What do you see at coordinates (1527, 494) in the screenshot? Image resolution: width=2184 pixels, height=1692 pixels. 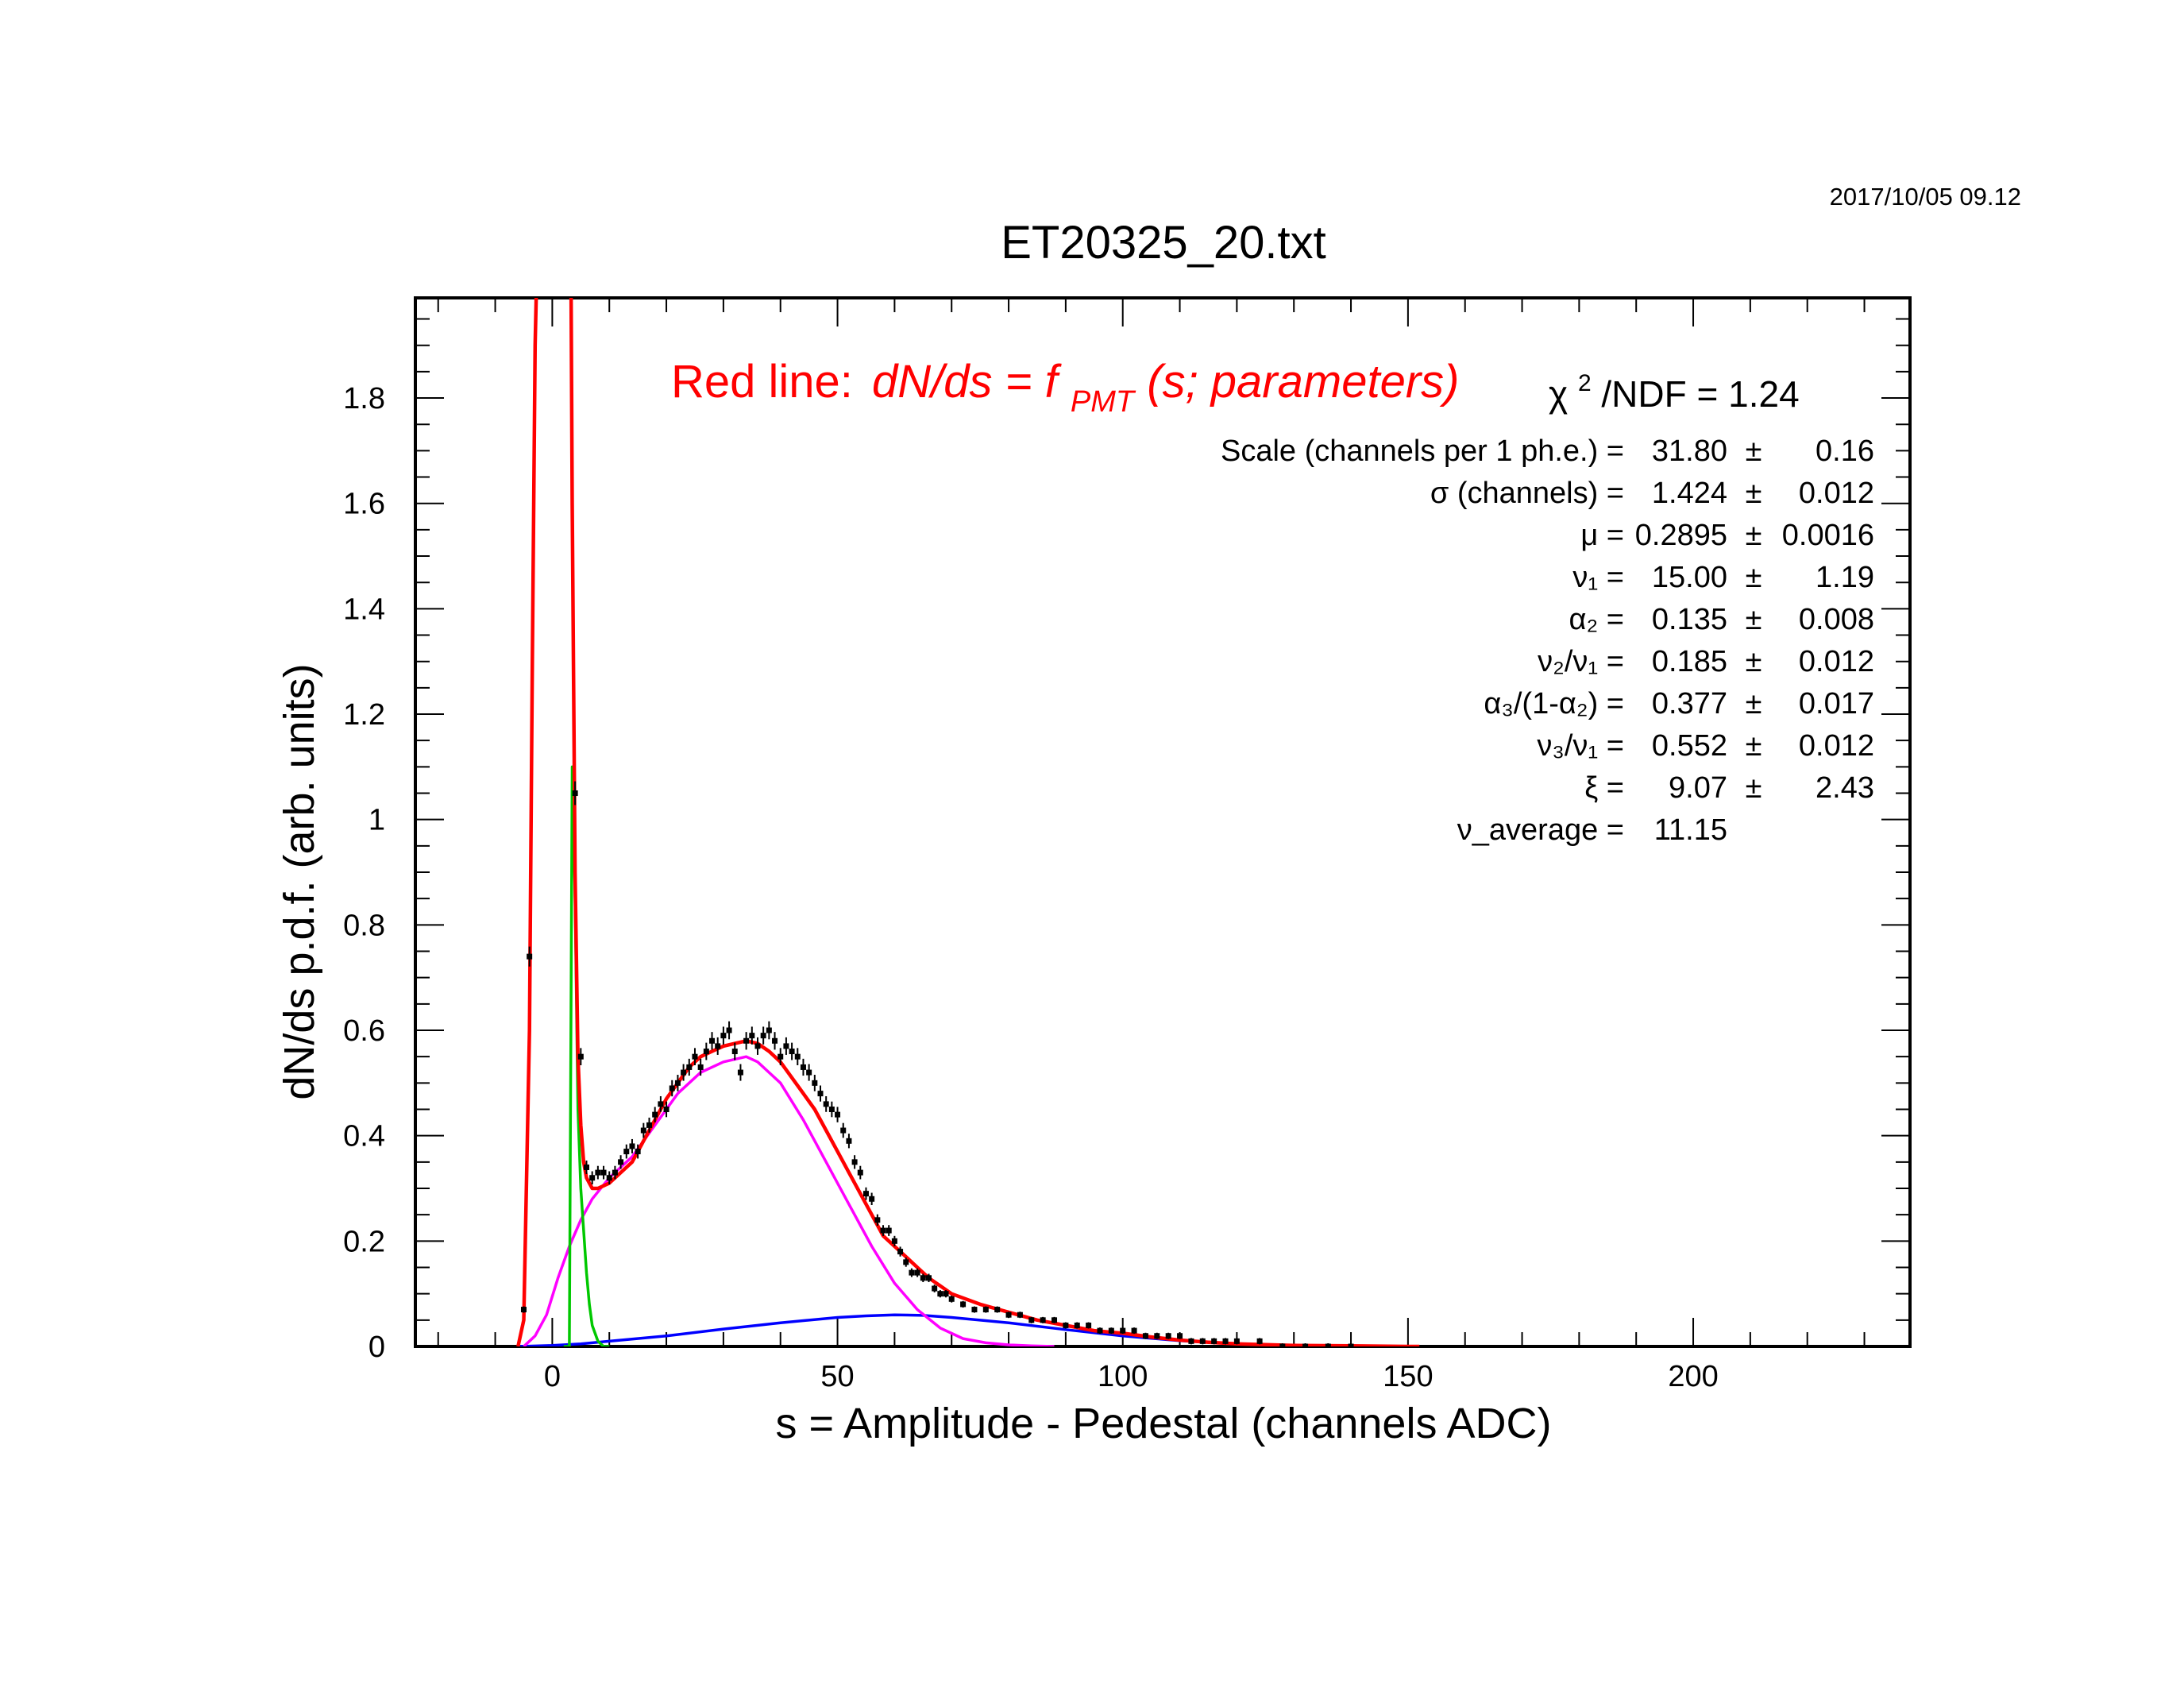 I see `param-label: σ (channels) =` at bounding box center [1527, 494].